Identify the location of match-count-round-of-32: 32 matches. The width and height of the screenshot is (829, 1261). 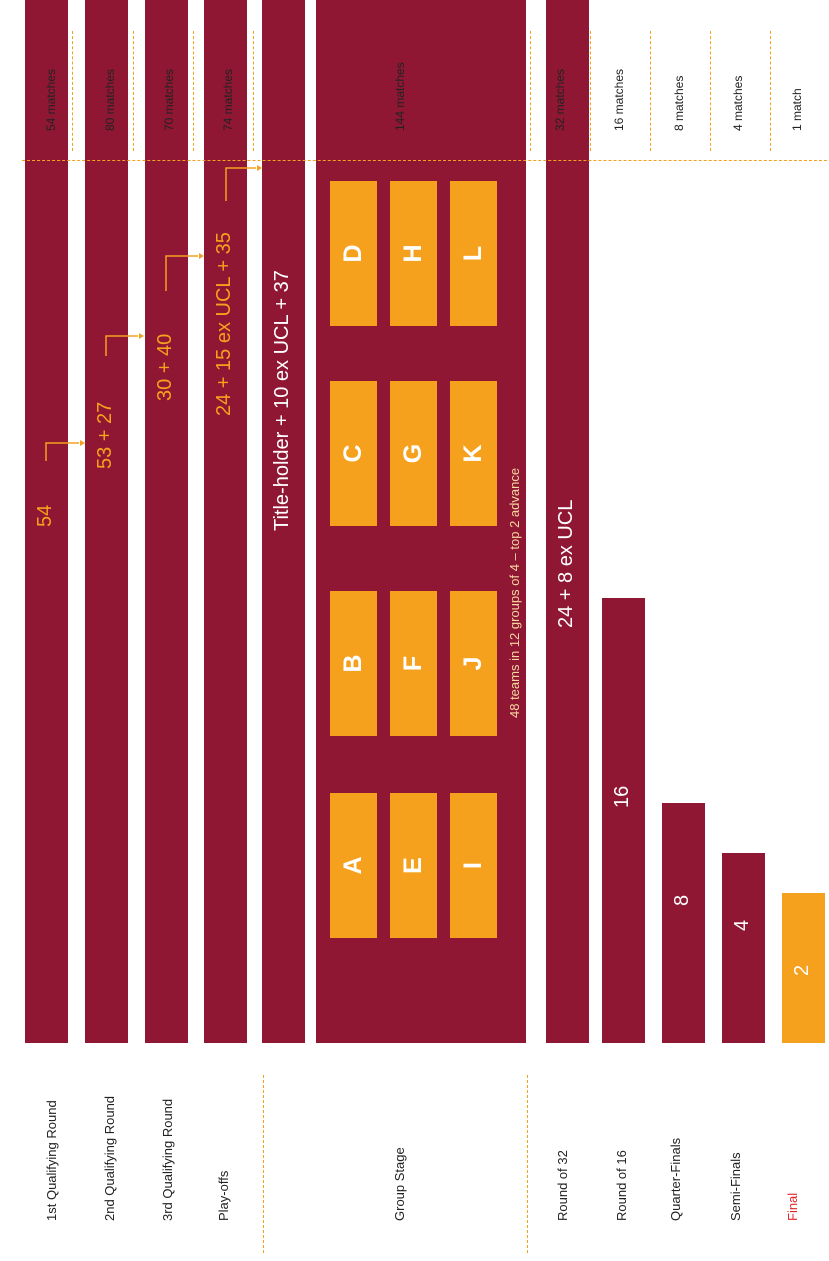
(560, 99).